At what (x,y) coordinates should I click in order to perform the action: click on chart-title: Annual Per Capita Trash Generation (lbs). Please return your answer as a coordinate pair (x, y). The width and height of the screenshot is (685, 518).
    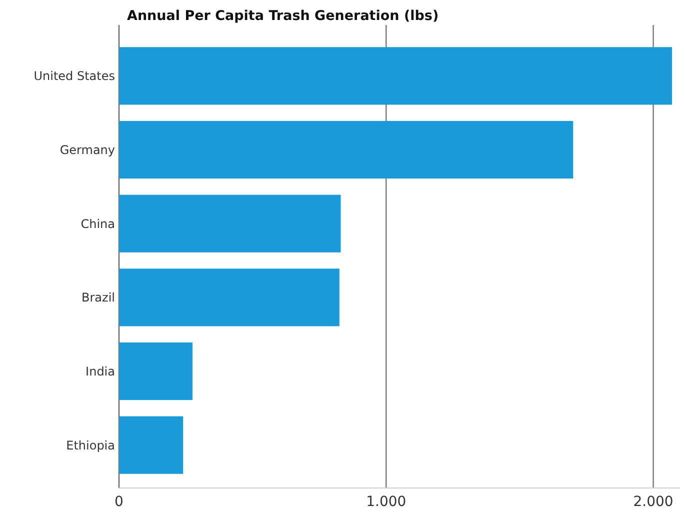
    Looking at the image, I should click on (283, 16).